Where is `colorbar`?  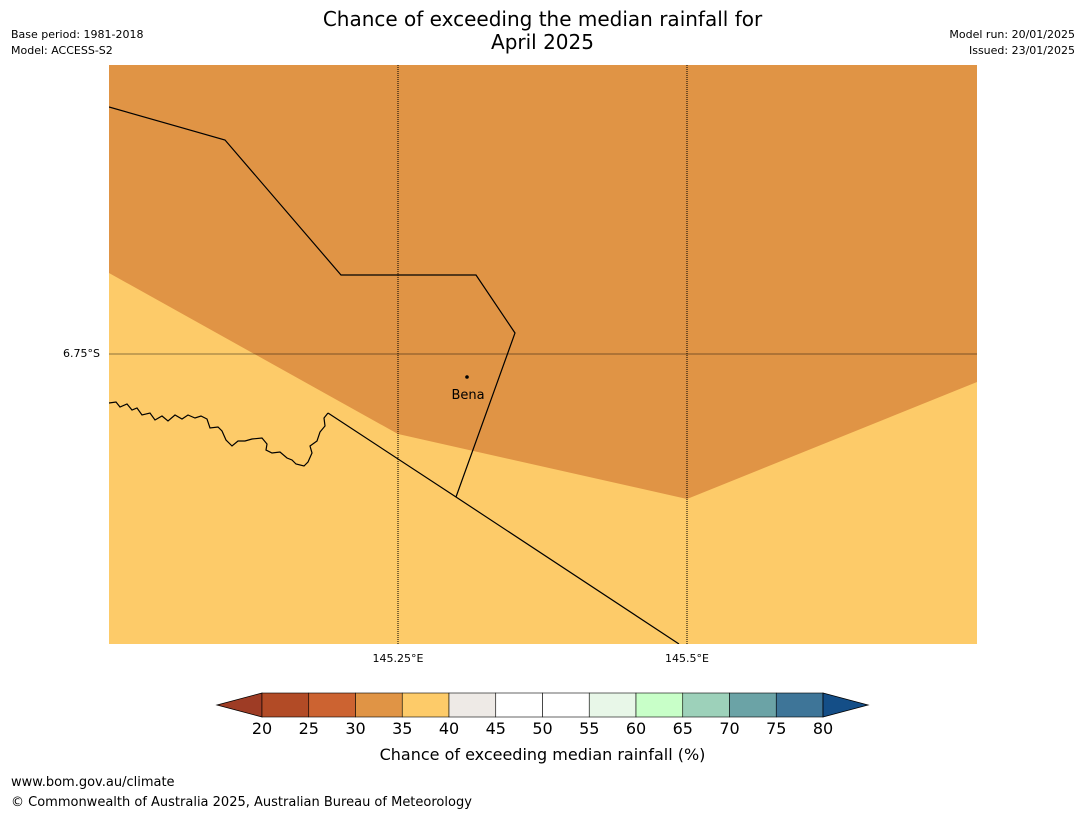 colorbar is located at coordinates (542, 705).